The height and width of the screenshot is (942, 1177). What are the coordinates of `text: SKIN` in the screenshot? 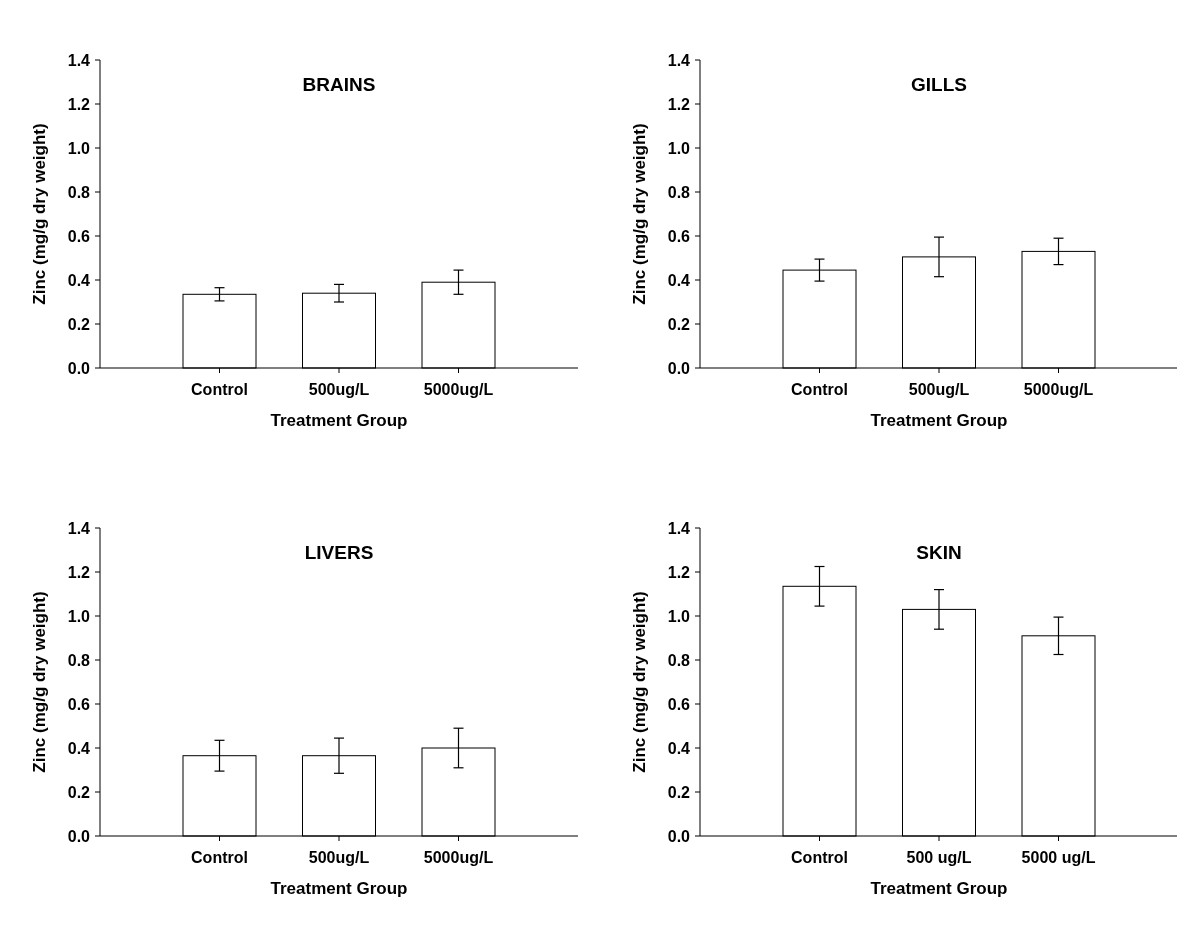 It's located at (939, 552).